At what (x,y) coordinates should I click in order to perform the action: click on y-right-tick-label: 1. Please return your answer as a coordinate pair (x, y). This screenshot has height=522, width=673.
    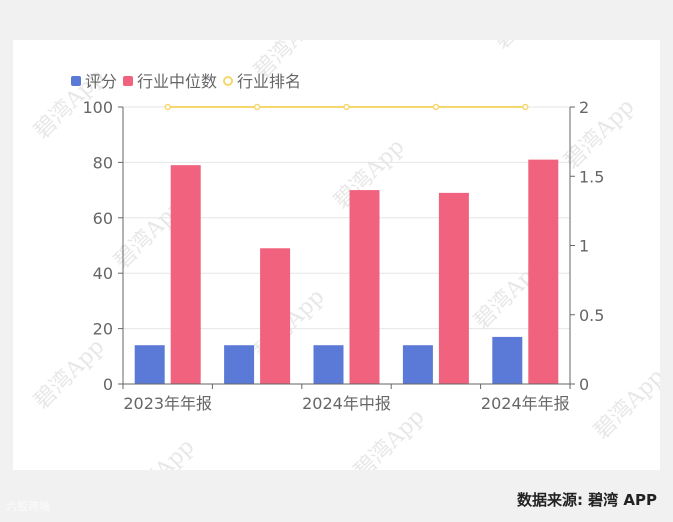
    Looking at the image, I should click on (584, 246).